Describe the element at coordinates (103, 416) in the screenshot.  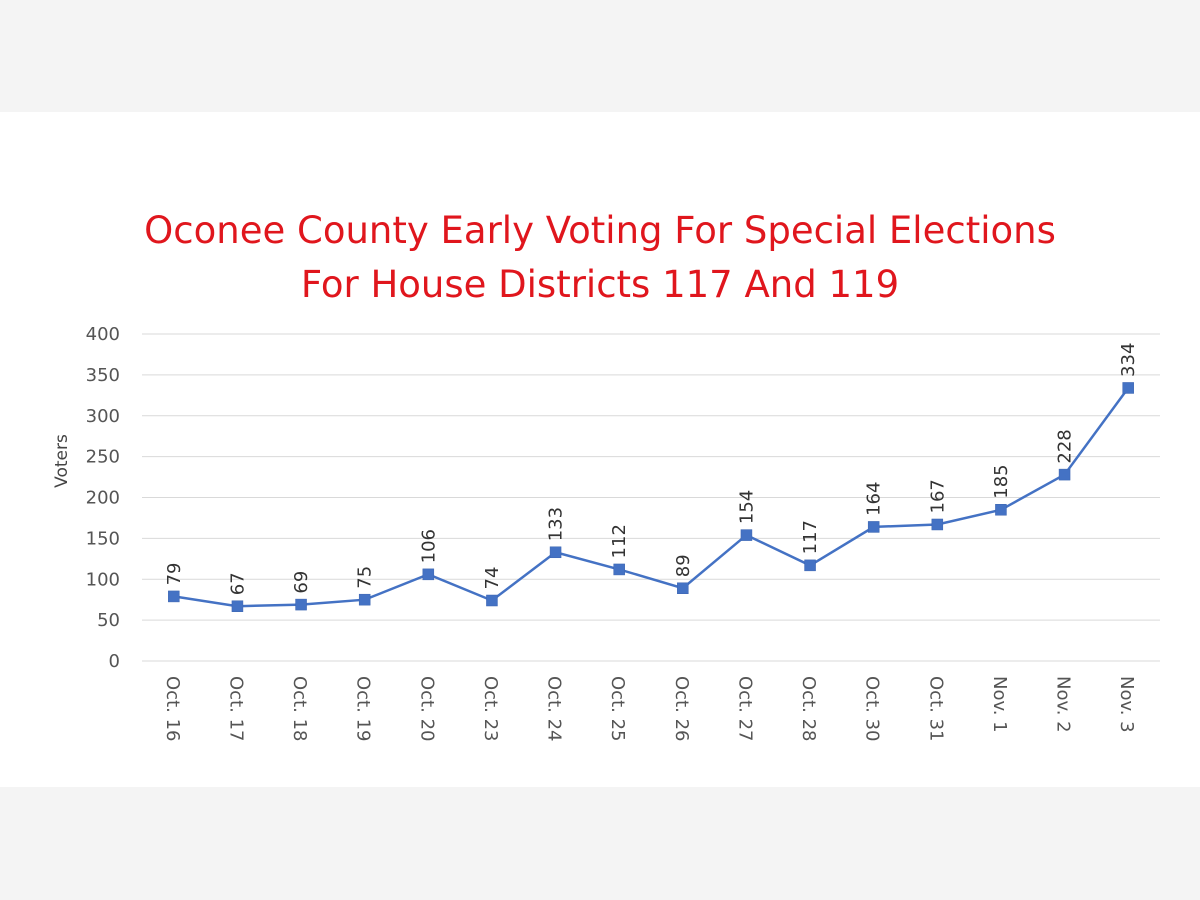
I see `y-tick-label: 300` at that location.